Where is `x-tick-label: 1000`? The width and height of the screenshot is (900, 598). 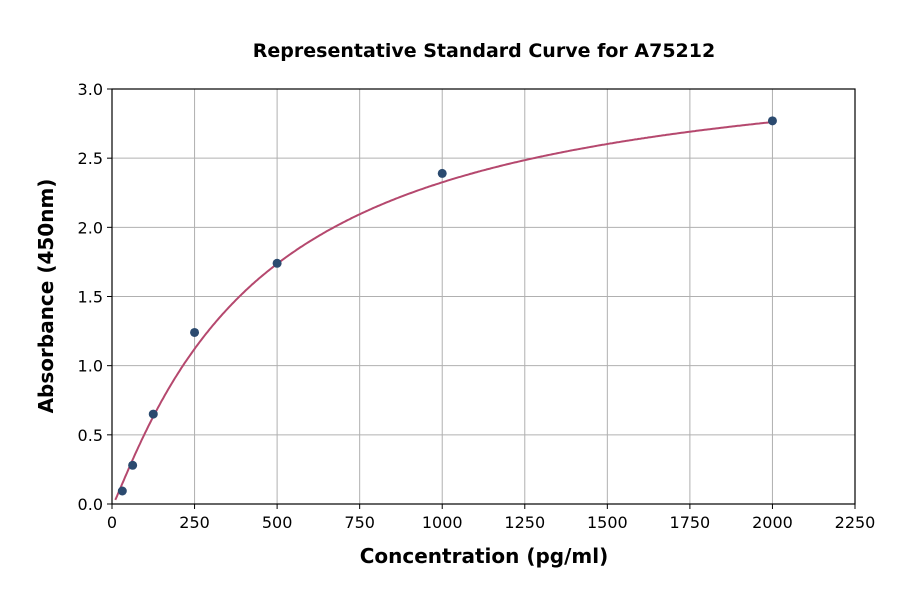
x-tick-label: 1000 is located at coordinates (442, 522).